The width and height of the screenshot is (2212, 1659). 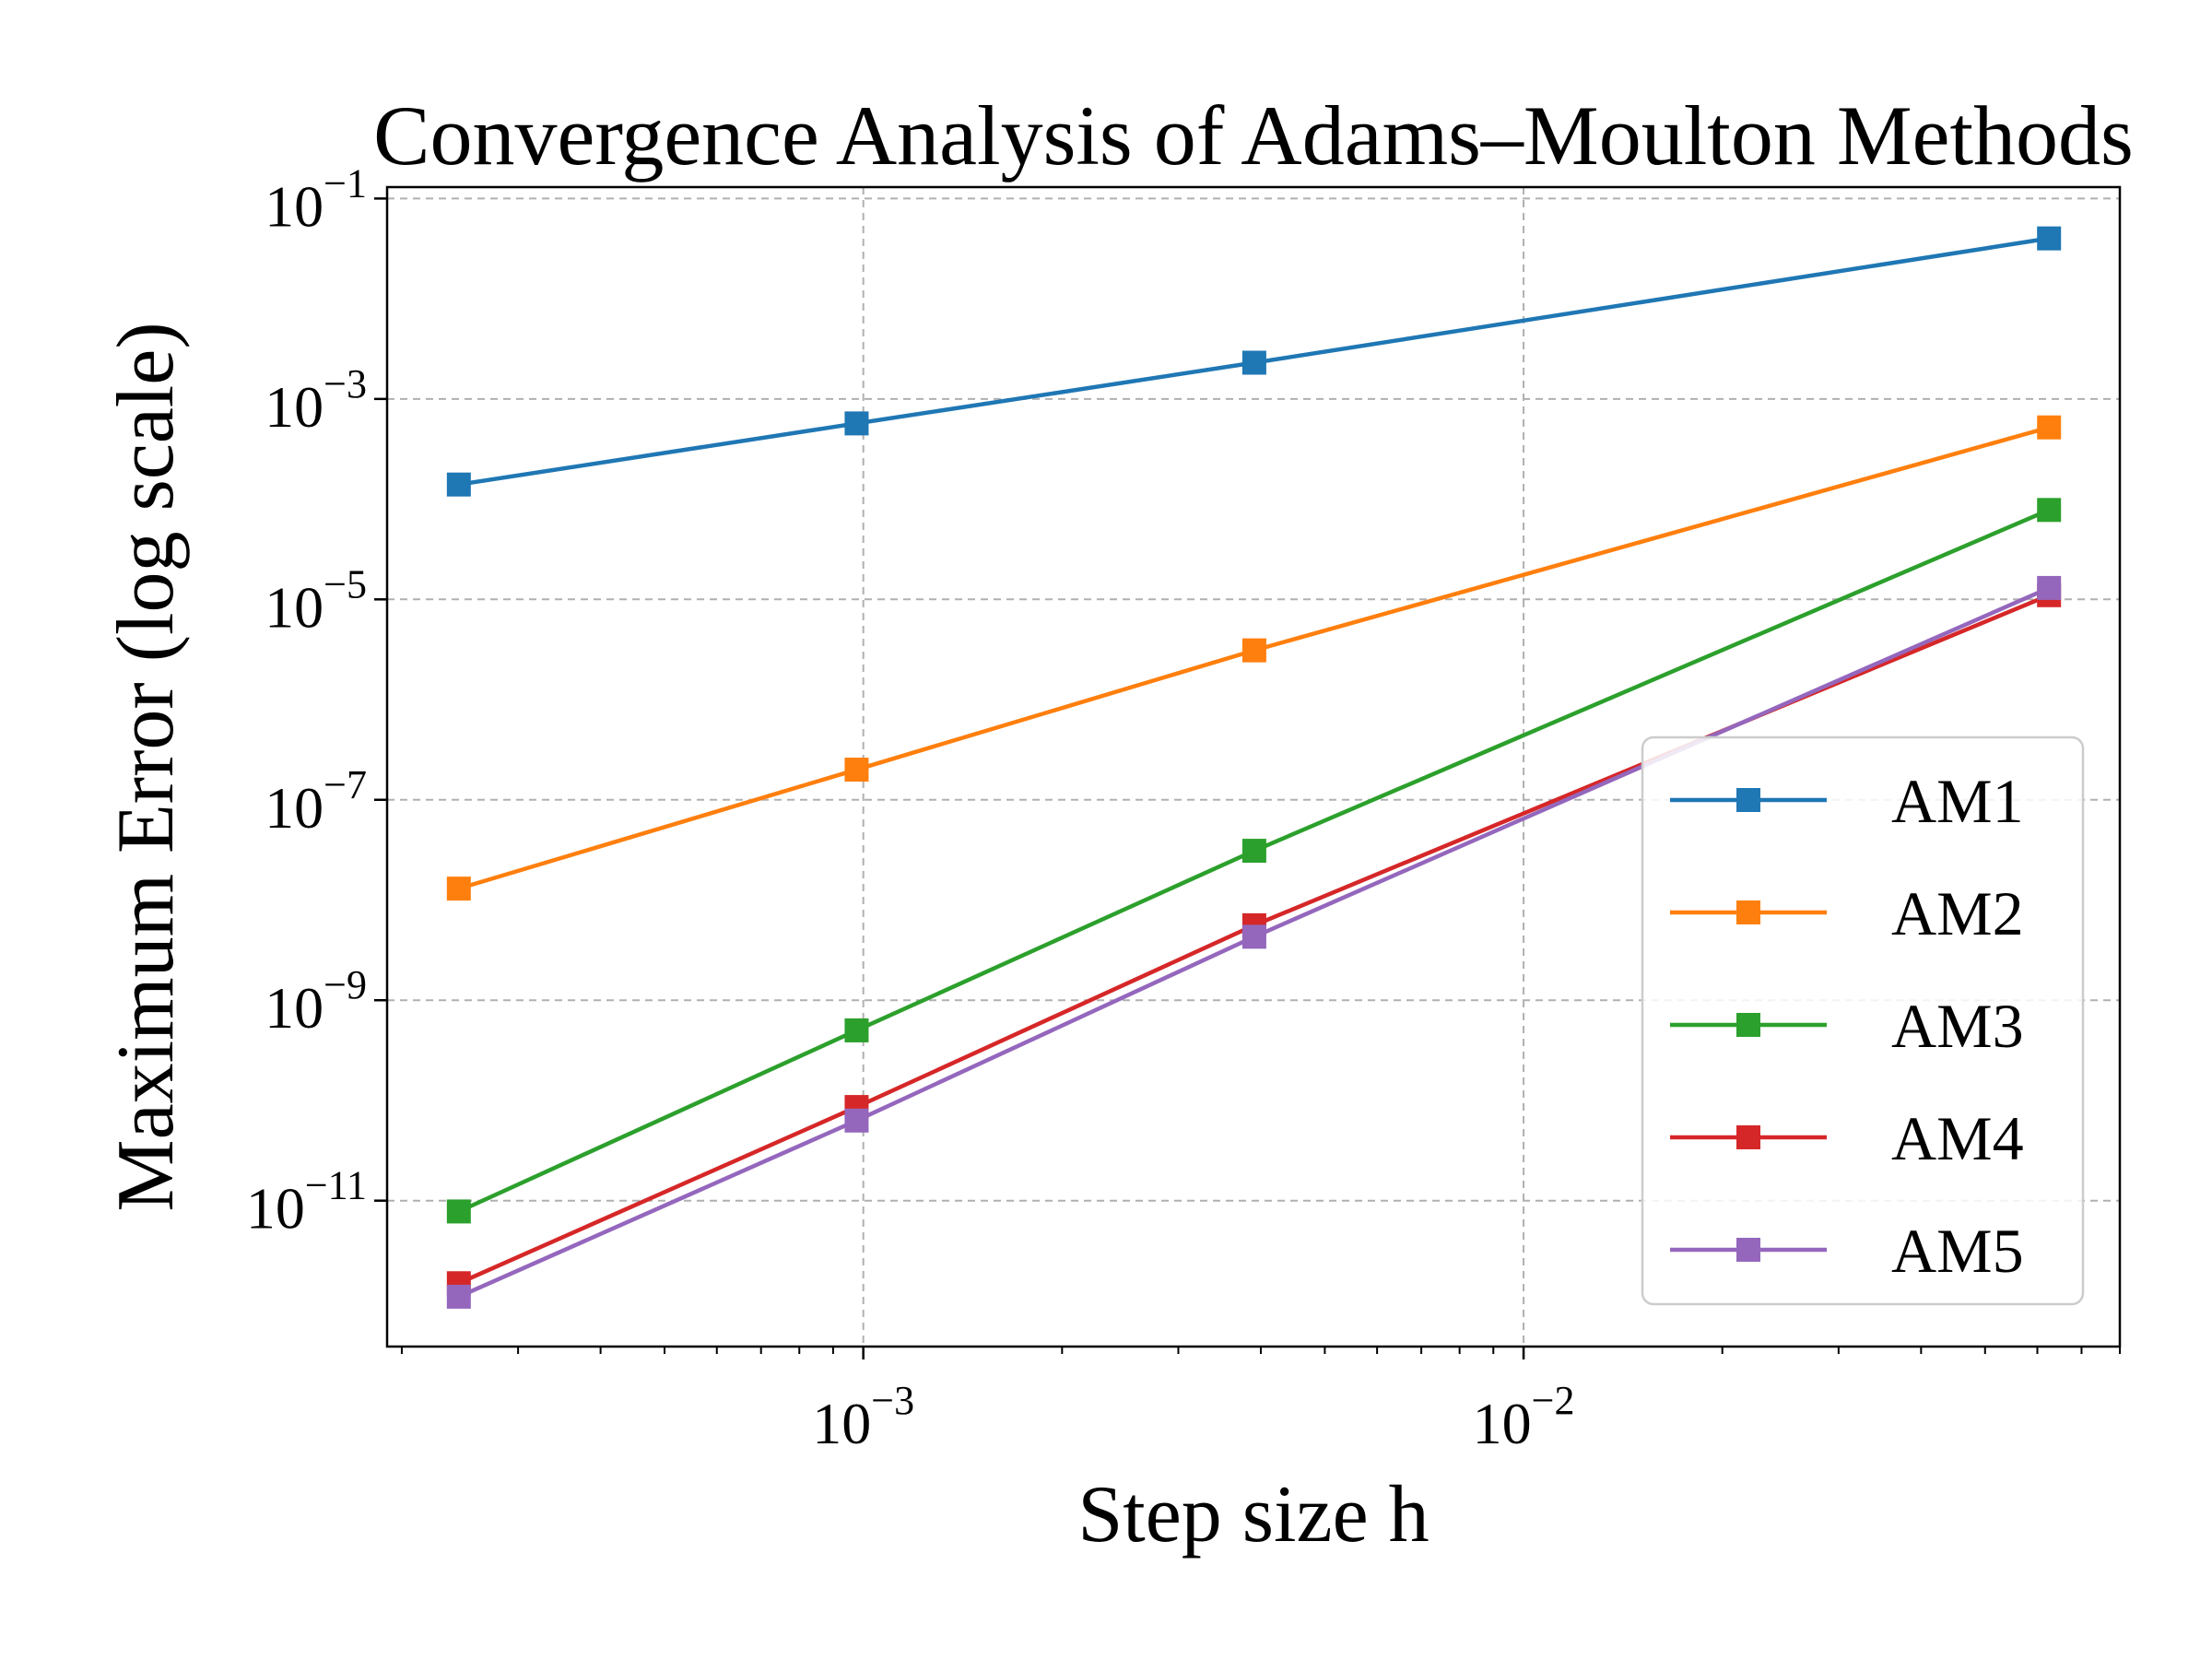 I want to click on y-axis-label: Maximum Error (log scale), so click(x=146, y=766).